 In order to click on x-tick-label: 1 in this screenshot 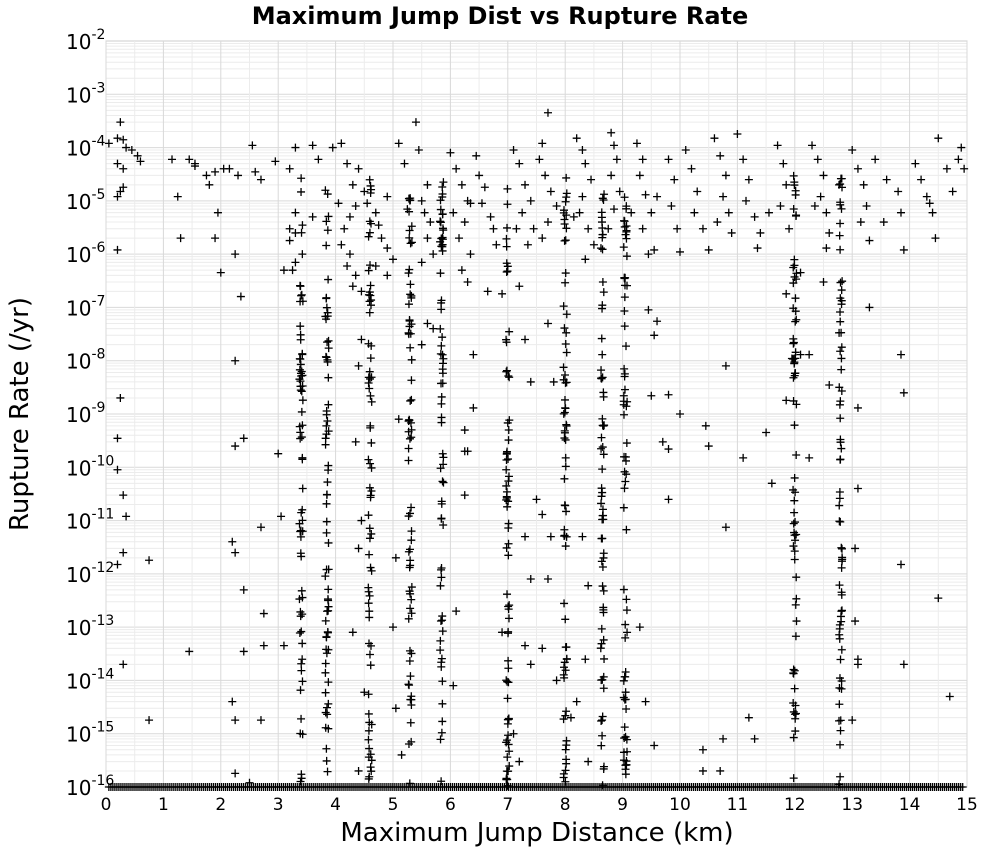, I will do `click(163, 805)`.